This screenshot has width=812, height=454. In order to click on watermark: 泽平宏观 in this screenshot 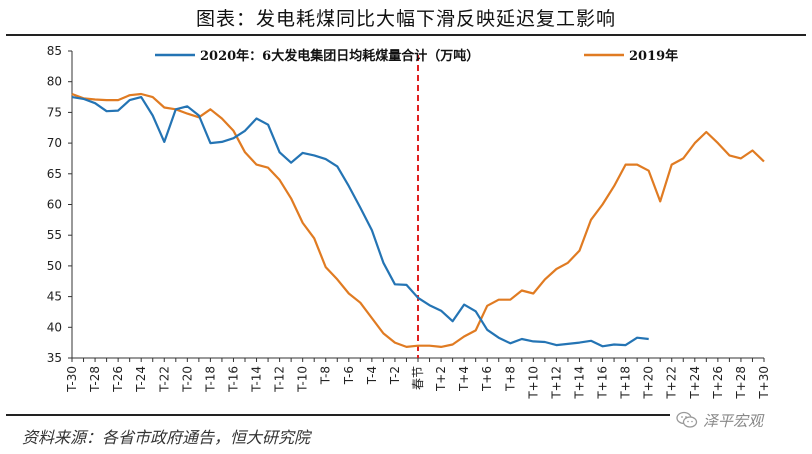, I will do `click(719, 420)`.